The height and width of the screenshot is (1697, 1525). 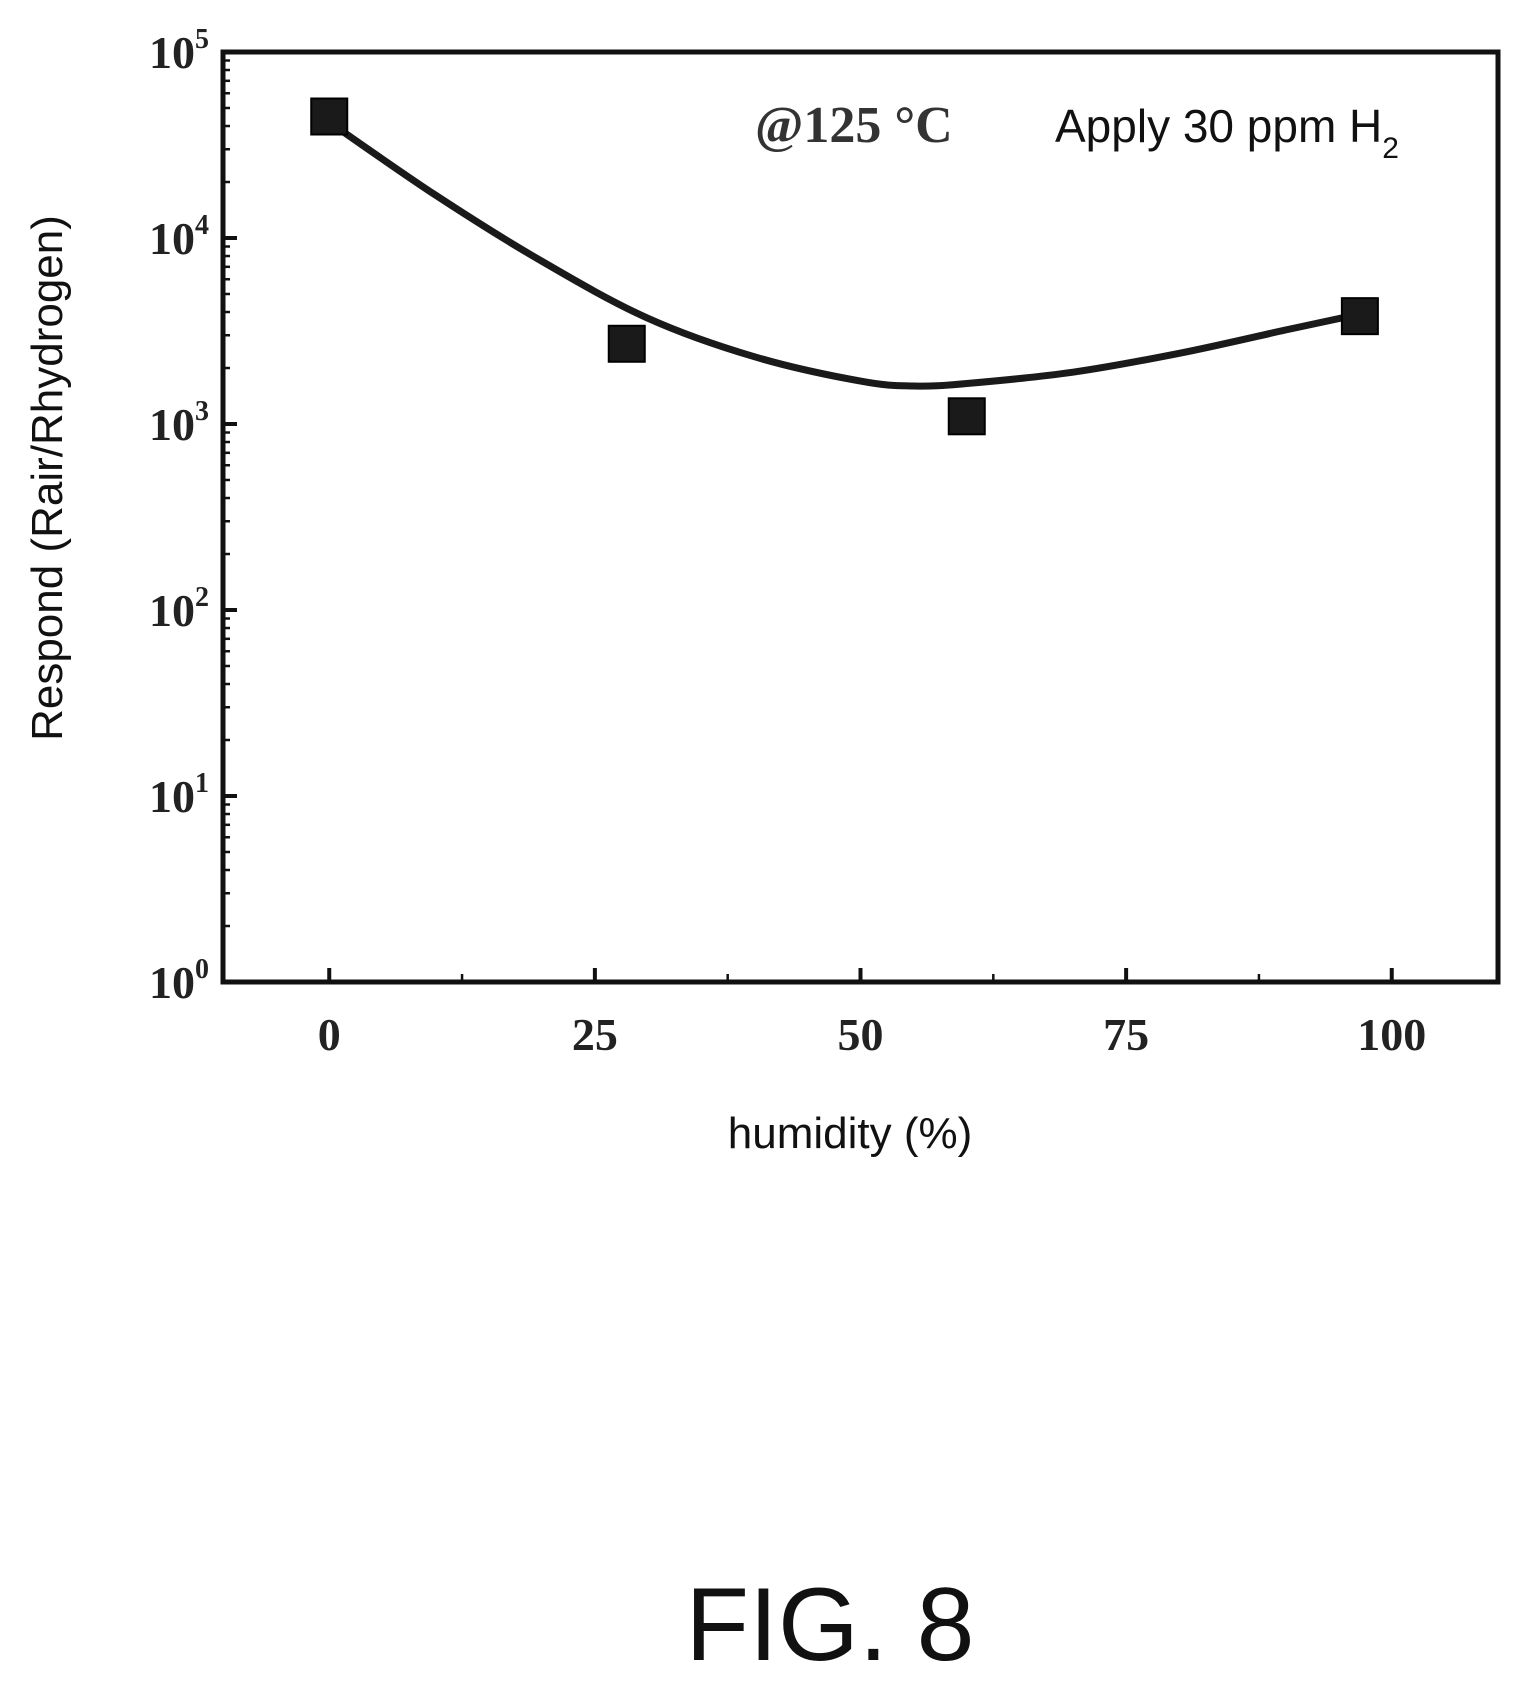 What do you see at coordinates (850, 1133) in the screenshot?
I see `x-axis-title: humidity (%)` at bounding box center [850, 1133].